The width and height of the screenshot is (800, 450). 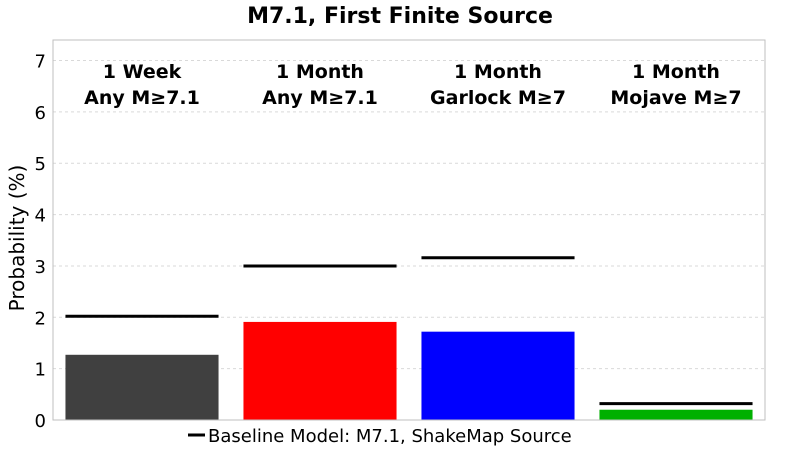 What do you see at coordinates (40, 164) in the screenshot?
I see `y-tick-label: 5` at bounding box center [40, 164].